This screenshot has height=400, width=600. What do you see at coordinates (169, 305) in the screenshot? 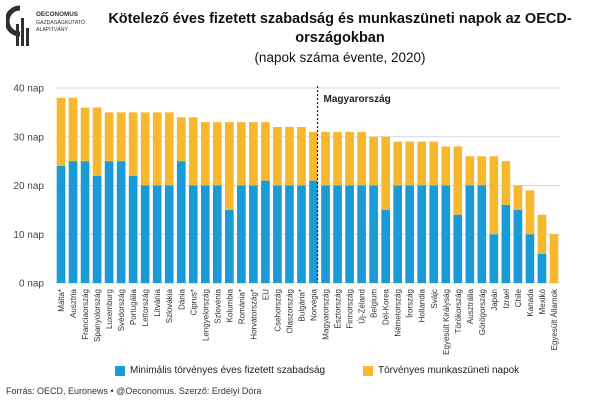
I see `x-tick-label: Szlovákia` at bounding box center [169, 305].